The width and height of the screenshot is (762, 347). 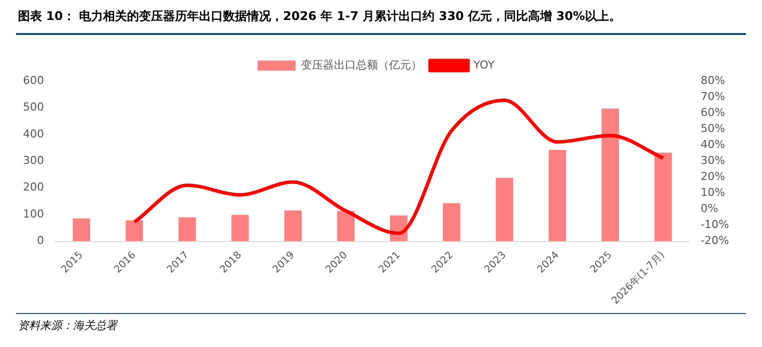 I want to click on y2-tick-label: -10%, so click(x=715, y=225).